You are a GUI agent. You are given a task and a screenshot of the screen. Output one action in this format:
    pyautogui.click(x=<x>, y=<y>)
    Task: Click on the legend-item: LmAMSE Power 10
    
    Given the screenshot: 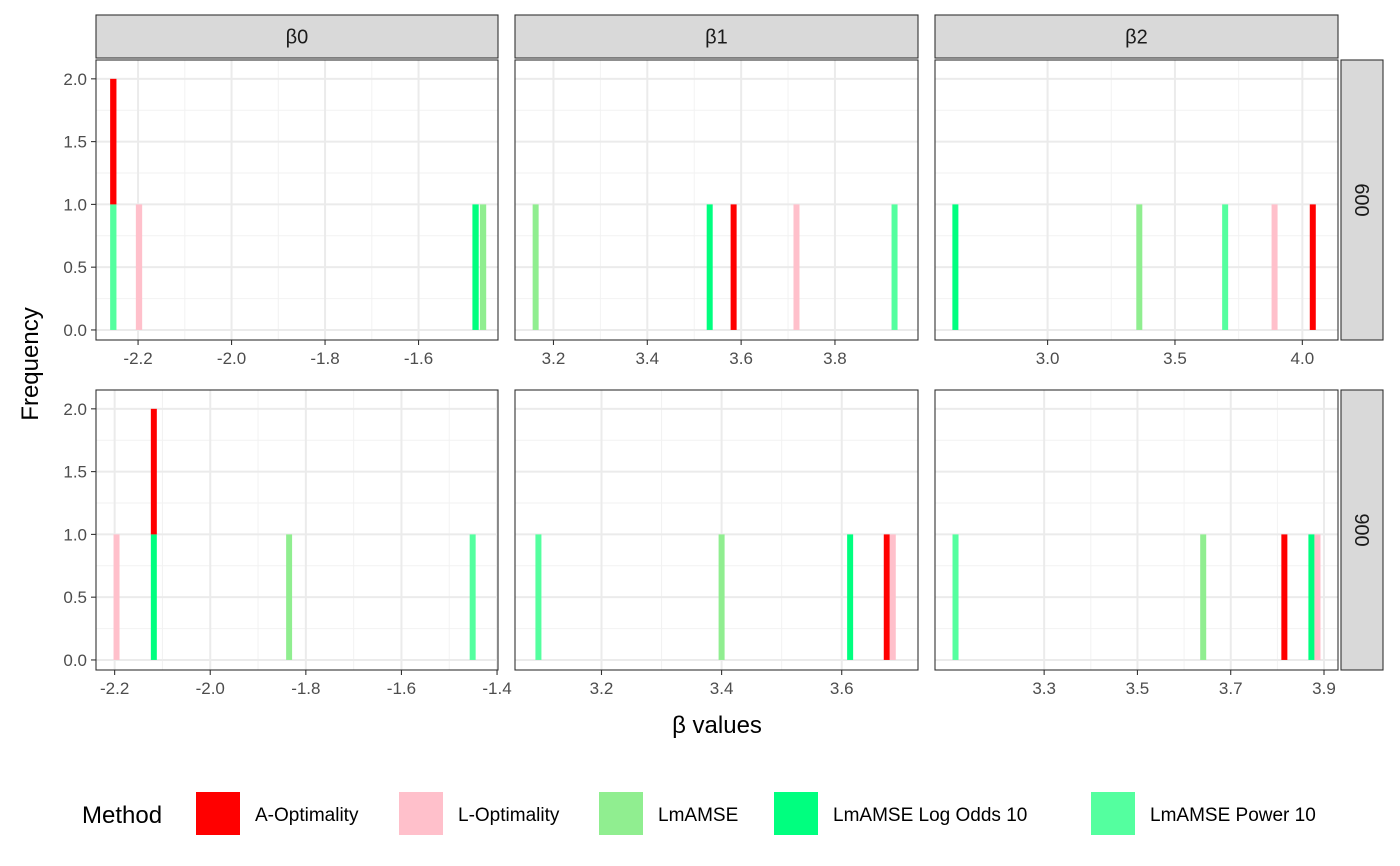 What is the action you would take?
    pyautogui.click(x=1203, y=813)
    